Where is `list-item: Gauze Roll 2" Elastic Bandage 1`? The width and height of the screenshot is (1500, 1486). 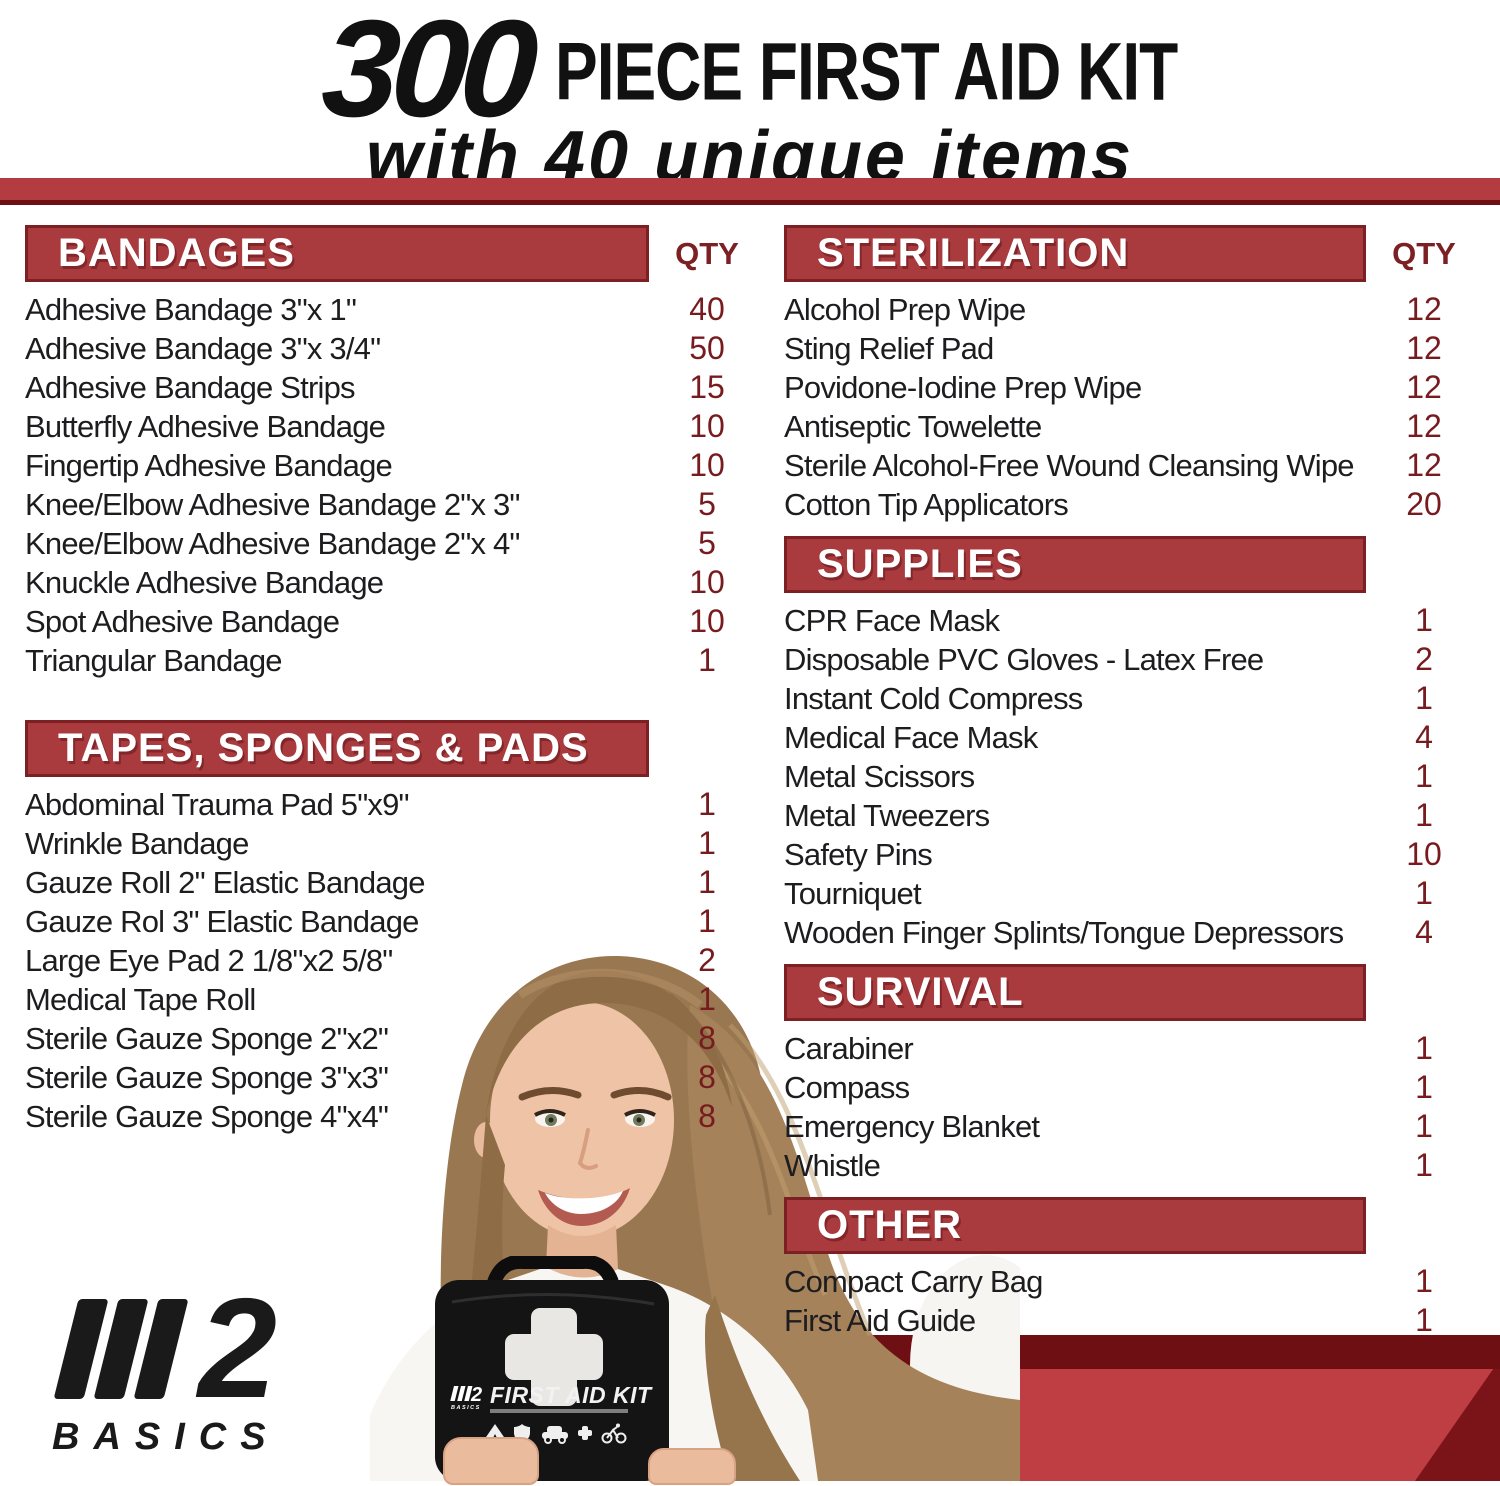
list-item: Gauze Roll 2" Elastic Bandage 1 is located at coordinates (384, 882).